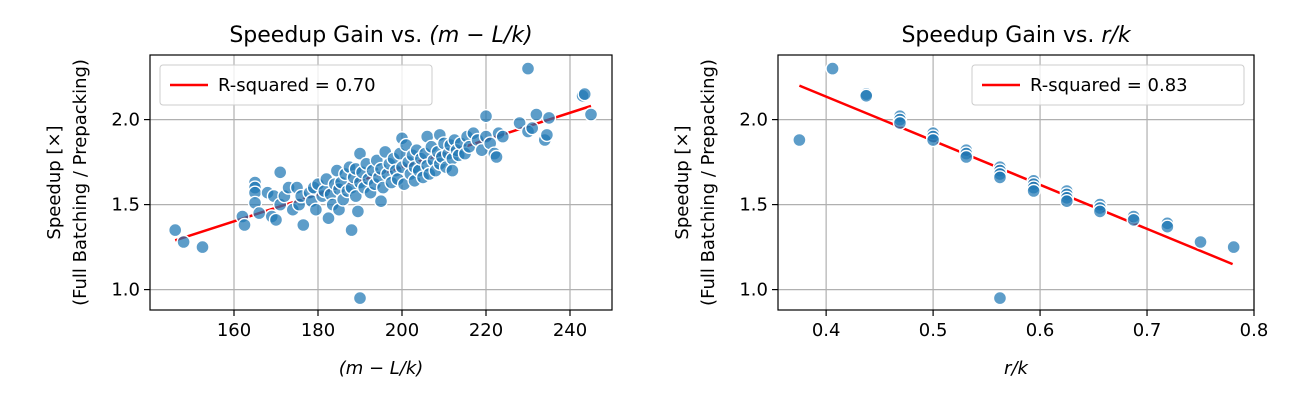 This screenshot has width=1294, height=405. Describe the element at coordinates (1147, 330) in the screenshot. I see `x-tick-label: 0.7` at that location.